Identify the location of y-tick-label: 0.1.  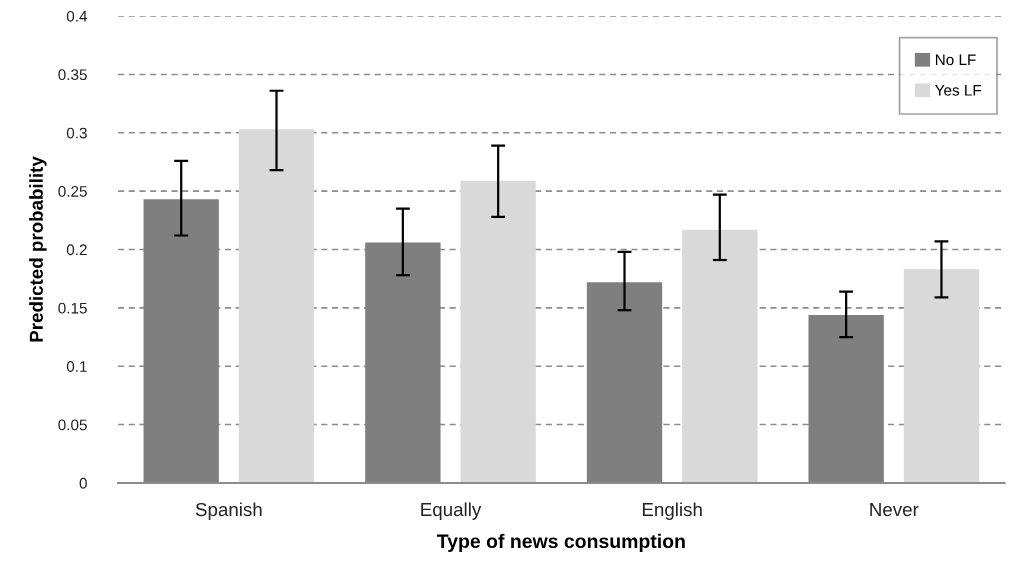
(76, 366).